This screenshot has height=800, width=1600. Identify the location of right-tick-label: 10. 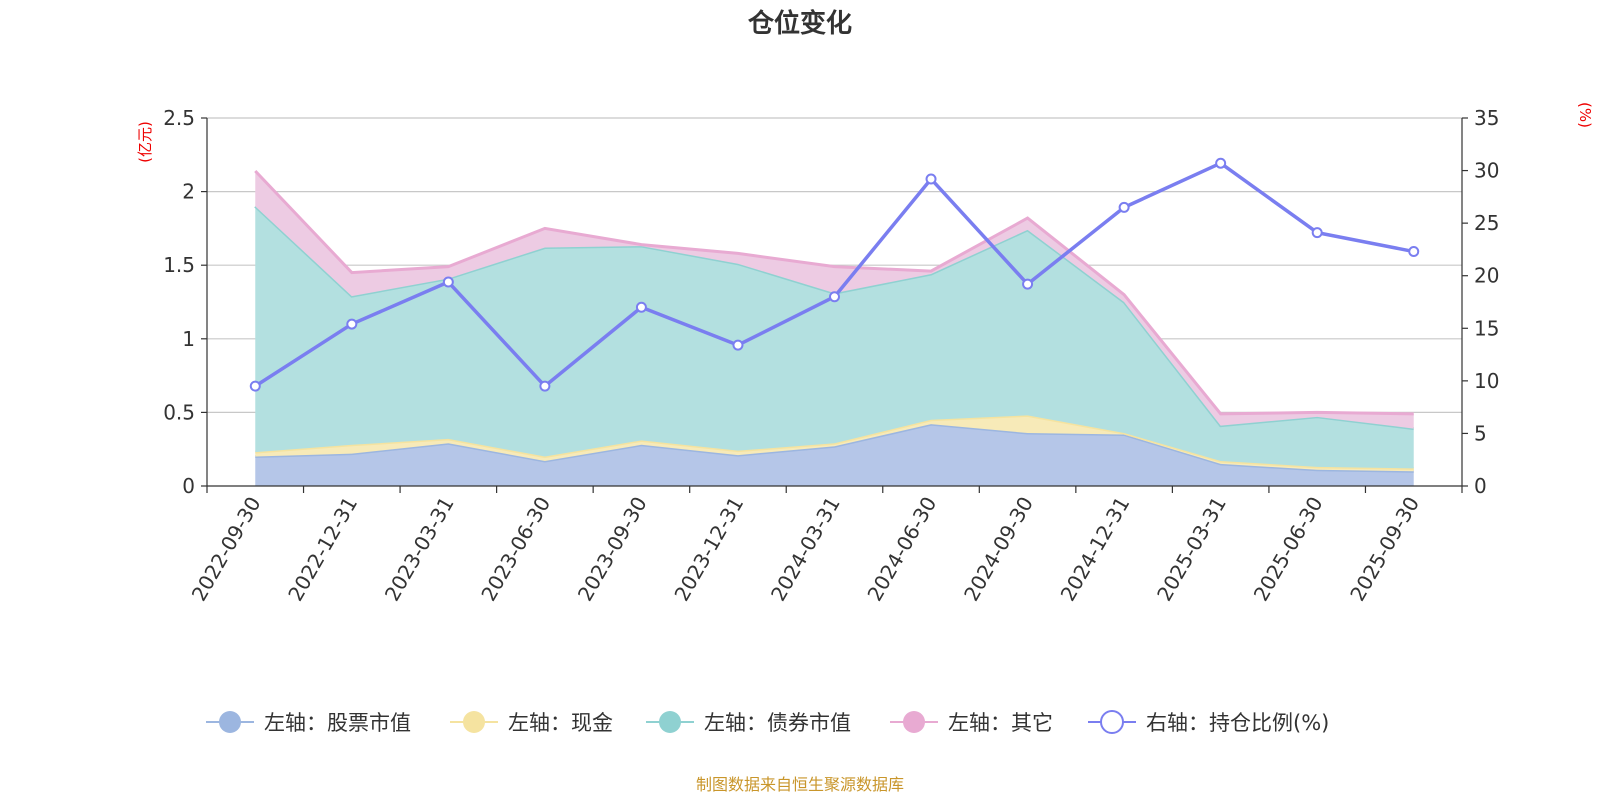
(1486, 381).